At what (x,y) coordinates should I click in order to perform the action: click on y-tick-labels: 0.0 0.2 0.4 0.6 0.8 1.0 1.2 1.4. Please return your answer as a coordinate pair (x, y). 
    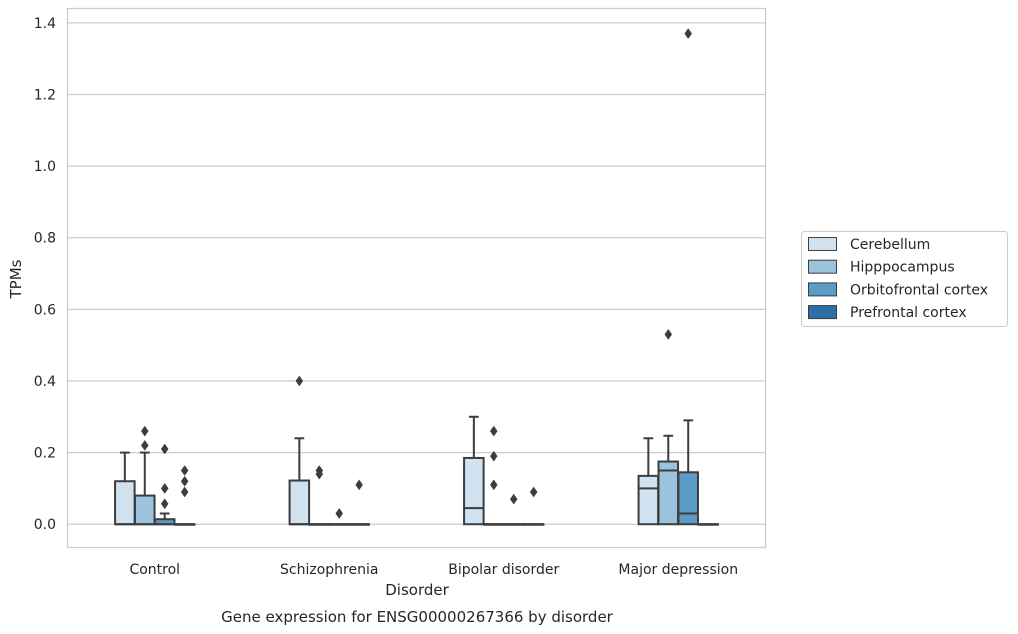
    Looking at the image, I should click on (45, 274).